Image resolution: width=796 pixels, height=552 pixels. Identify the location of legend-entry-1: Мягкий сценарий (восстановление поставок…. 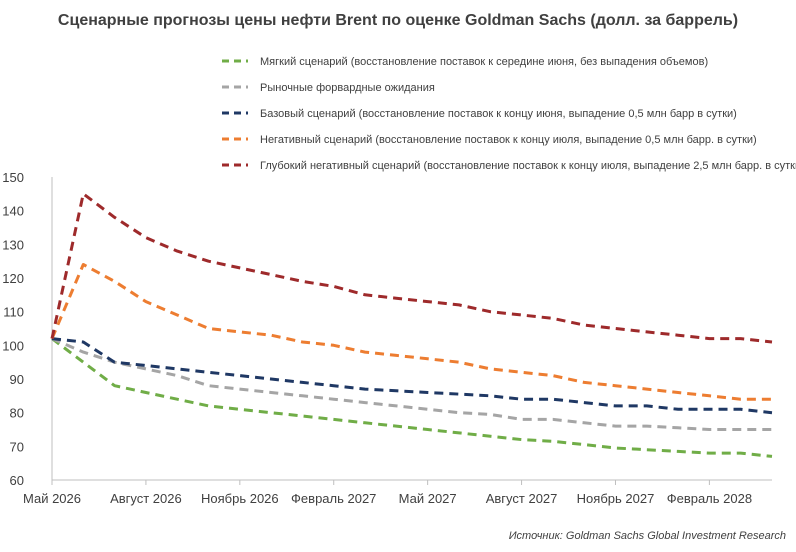
(484, 62).